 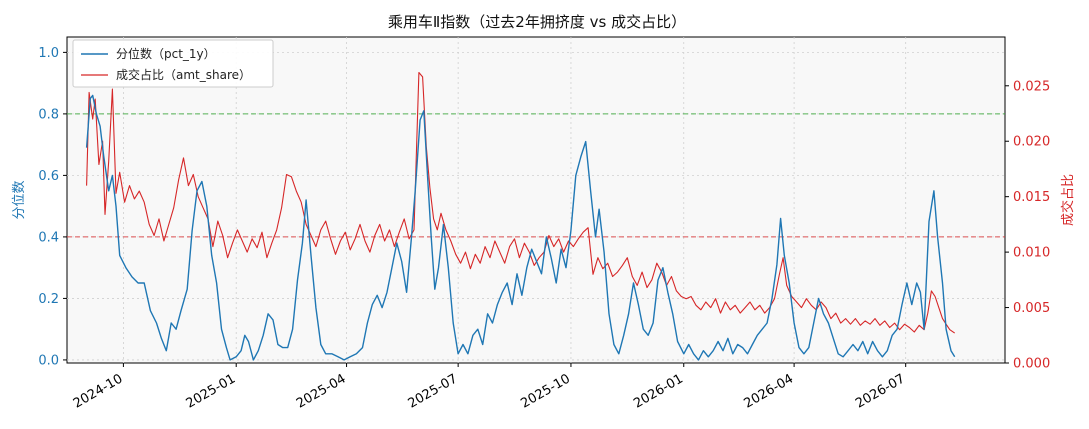 What do you see at coordinates (48, 53) in the screenshot?
I see `y-left-tick-label: 1.0` at bounding box center [48, 53].